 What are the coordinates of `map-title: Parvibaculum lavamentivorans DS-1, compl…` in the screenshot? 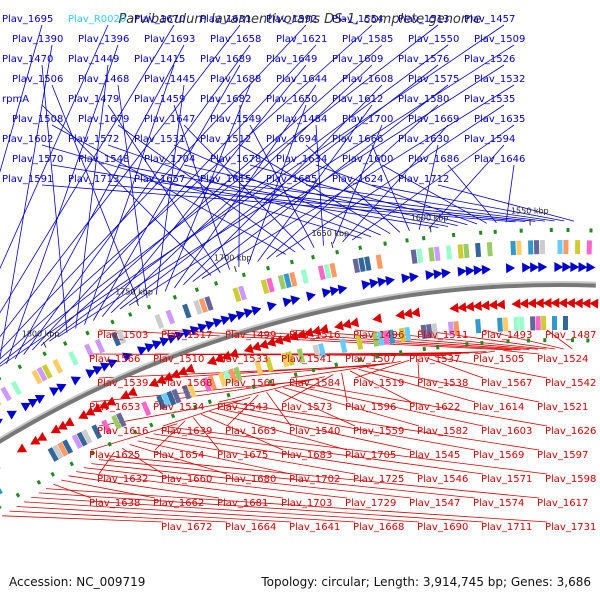 It's located at (299, 19).